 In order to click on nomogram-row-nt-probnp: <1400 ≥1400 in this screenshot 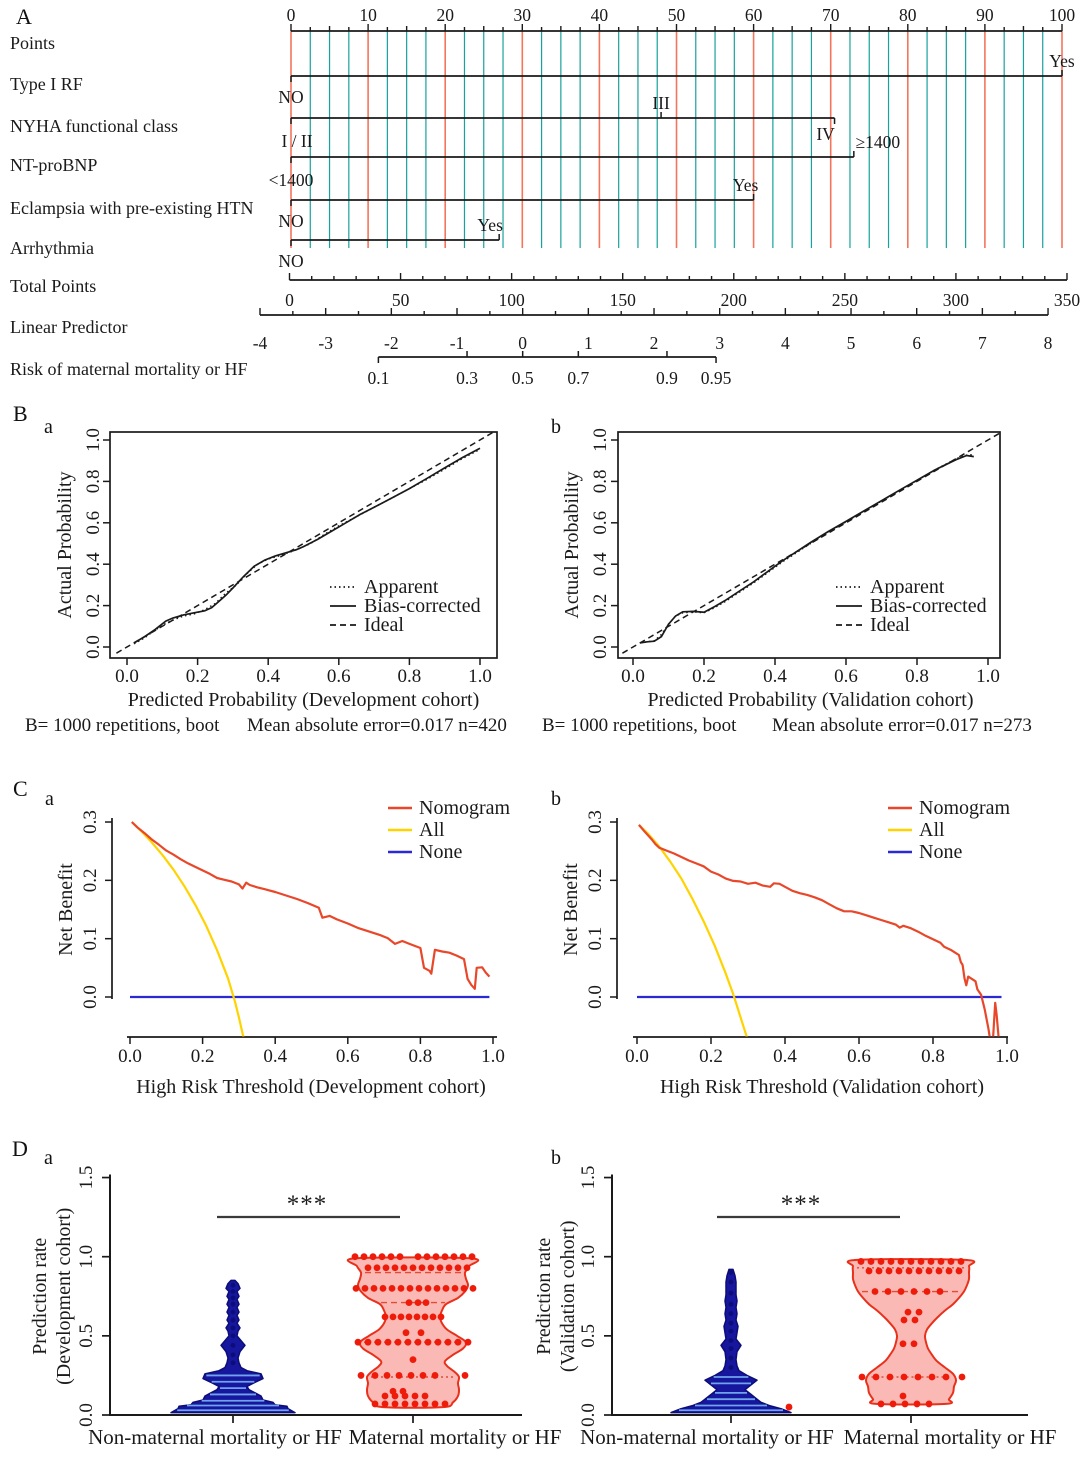, I will do `click(585, 161)`.